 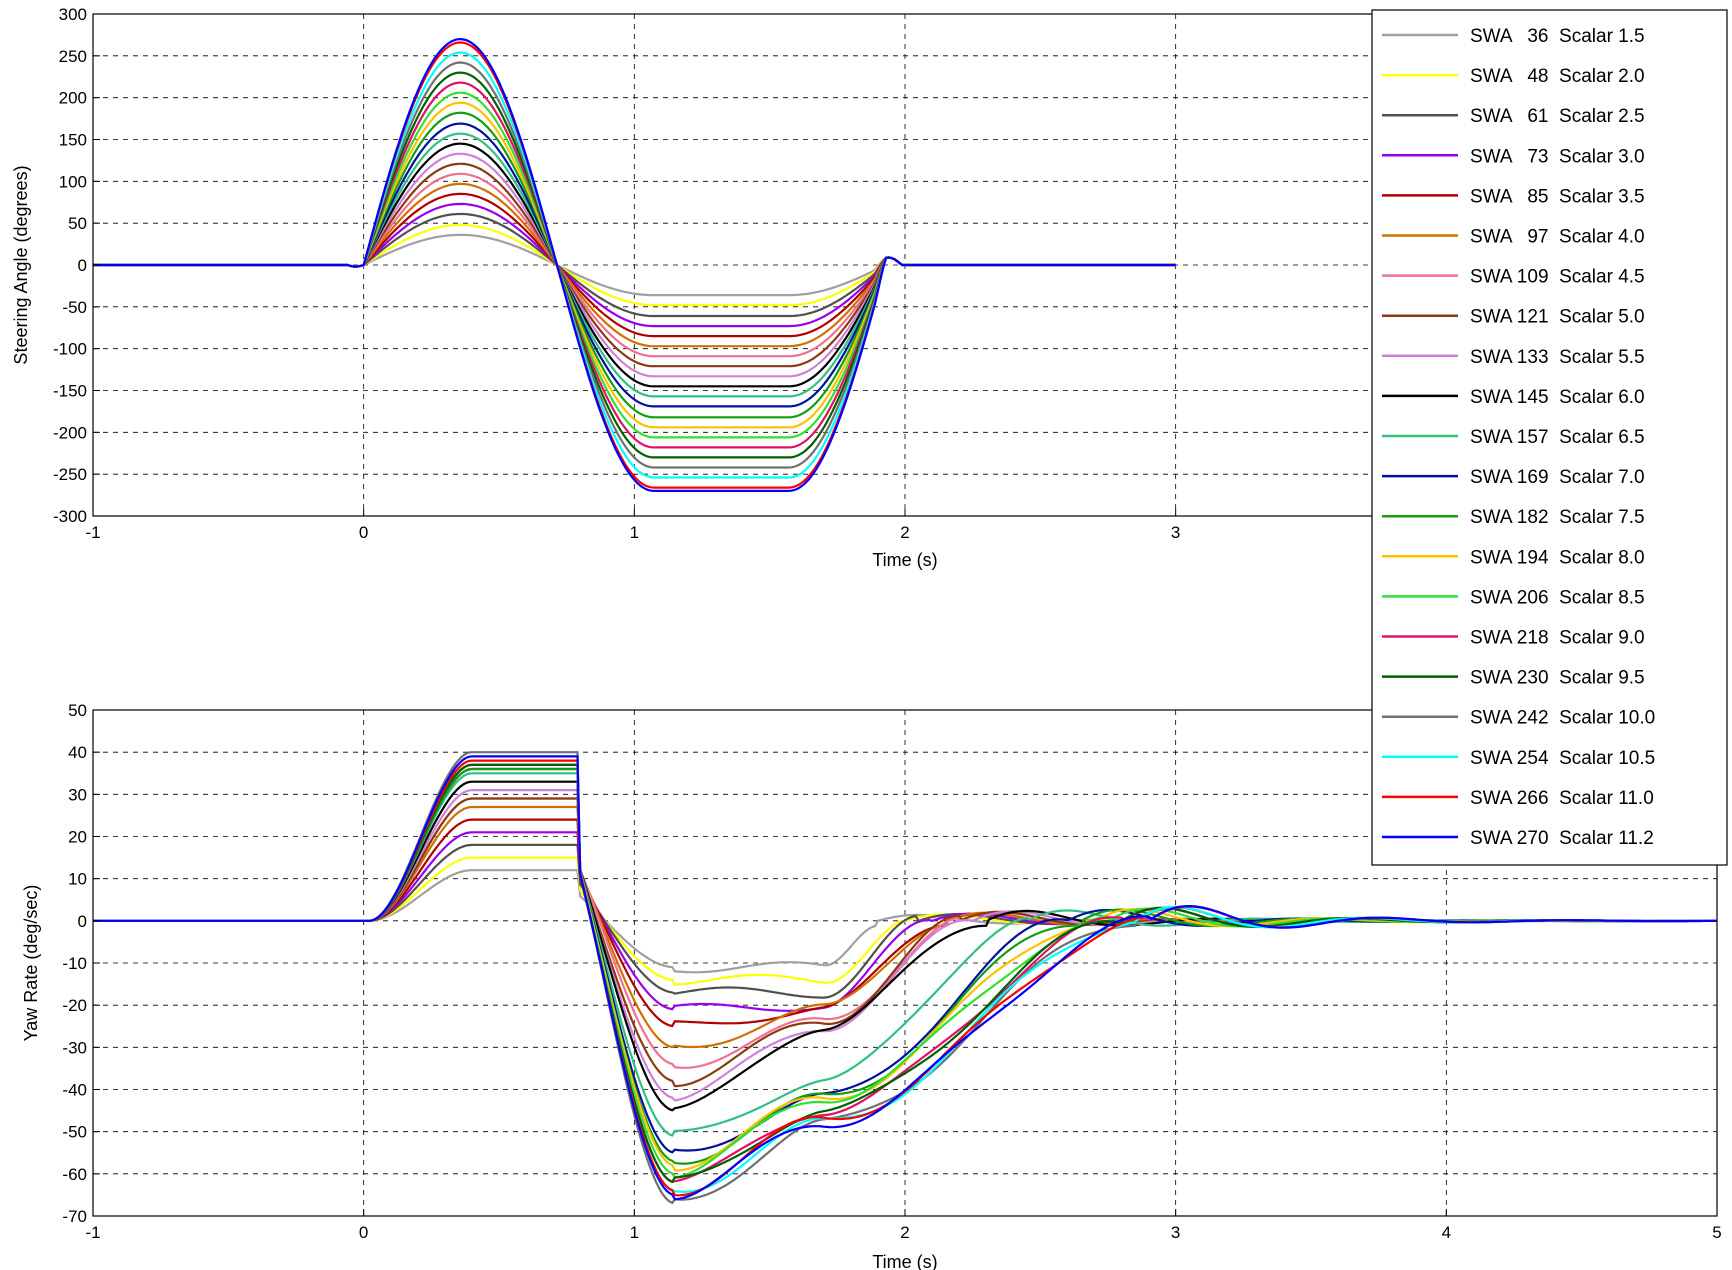 I want to click on steering-y-tick-label: 100, so click(x=73, y=181).